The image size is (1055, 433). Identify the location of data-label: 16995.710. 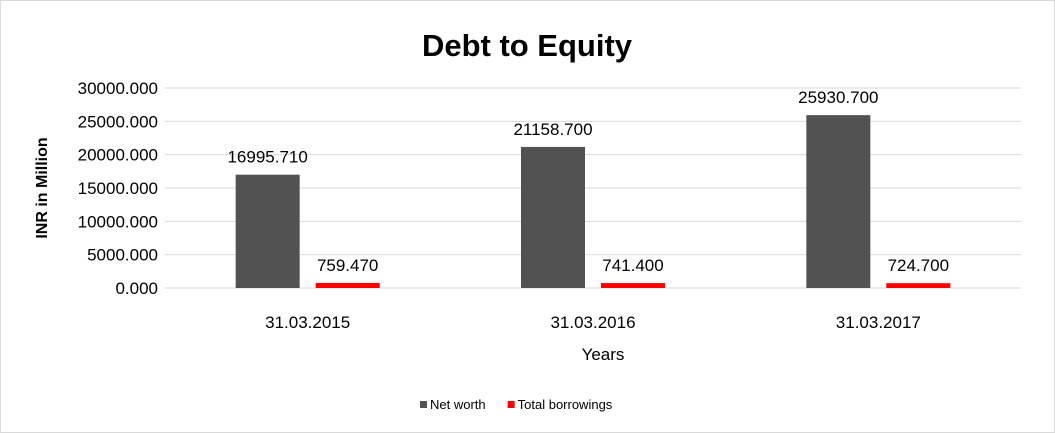
(267, 157).